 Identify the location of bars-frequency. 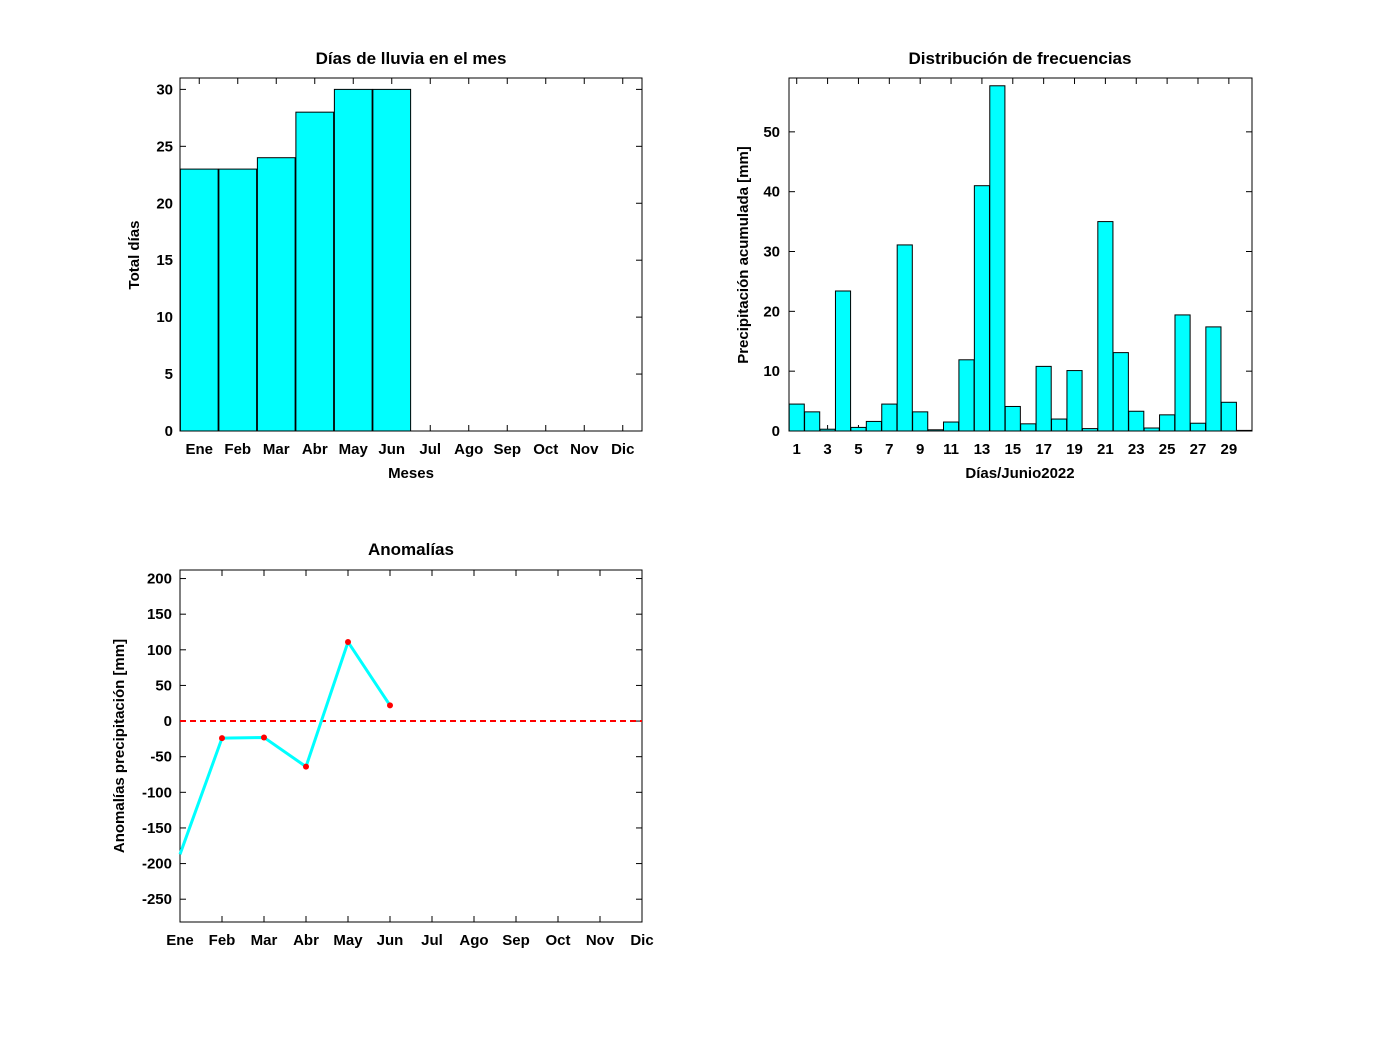
(1020, 258).